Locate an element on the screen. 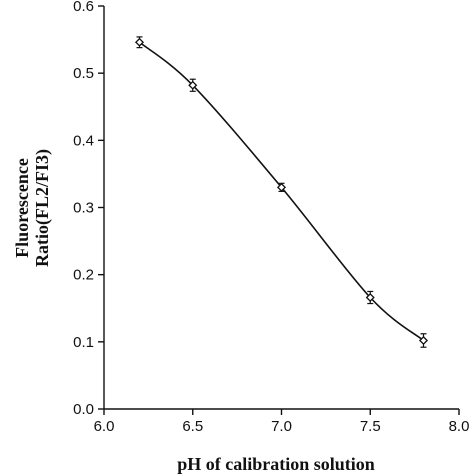 The width and height of the screenshot is (474, 474). x-tick-label: 6.0 is located at coordinates (104, 426).